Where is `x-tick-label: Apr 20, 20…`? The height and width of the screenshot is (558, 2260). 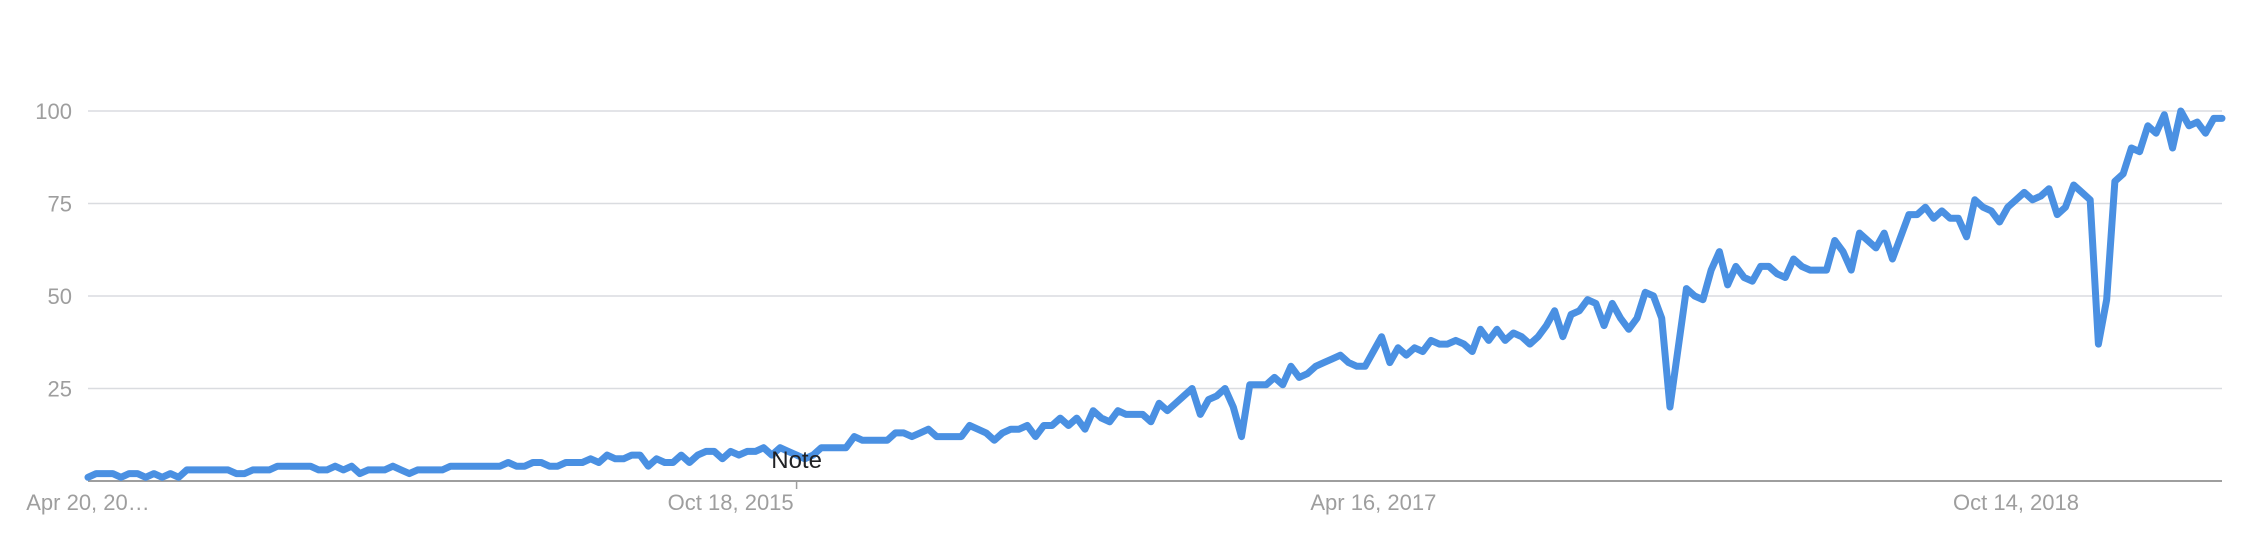
x-tick-label: Apr 20, 20… is located at coordinates (88, 502).